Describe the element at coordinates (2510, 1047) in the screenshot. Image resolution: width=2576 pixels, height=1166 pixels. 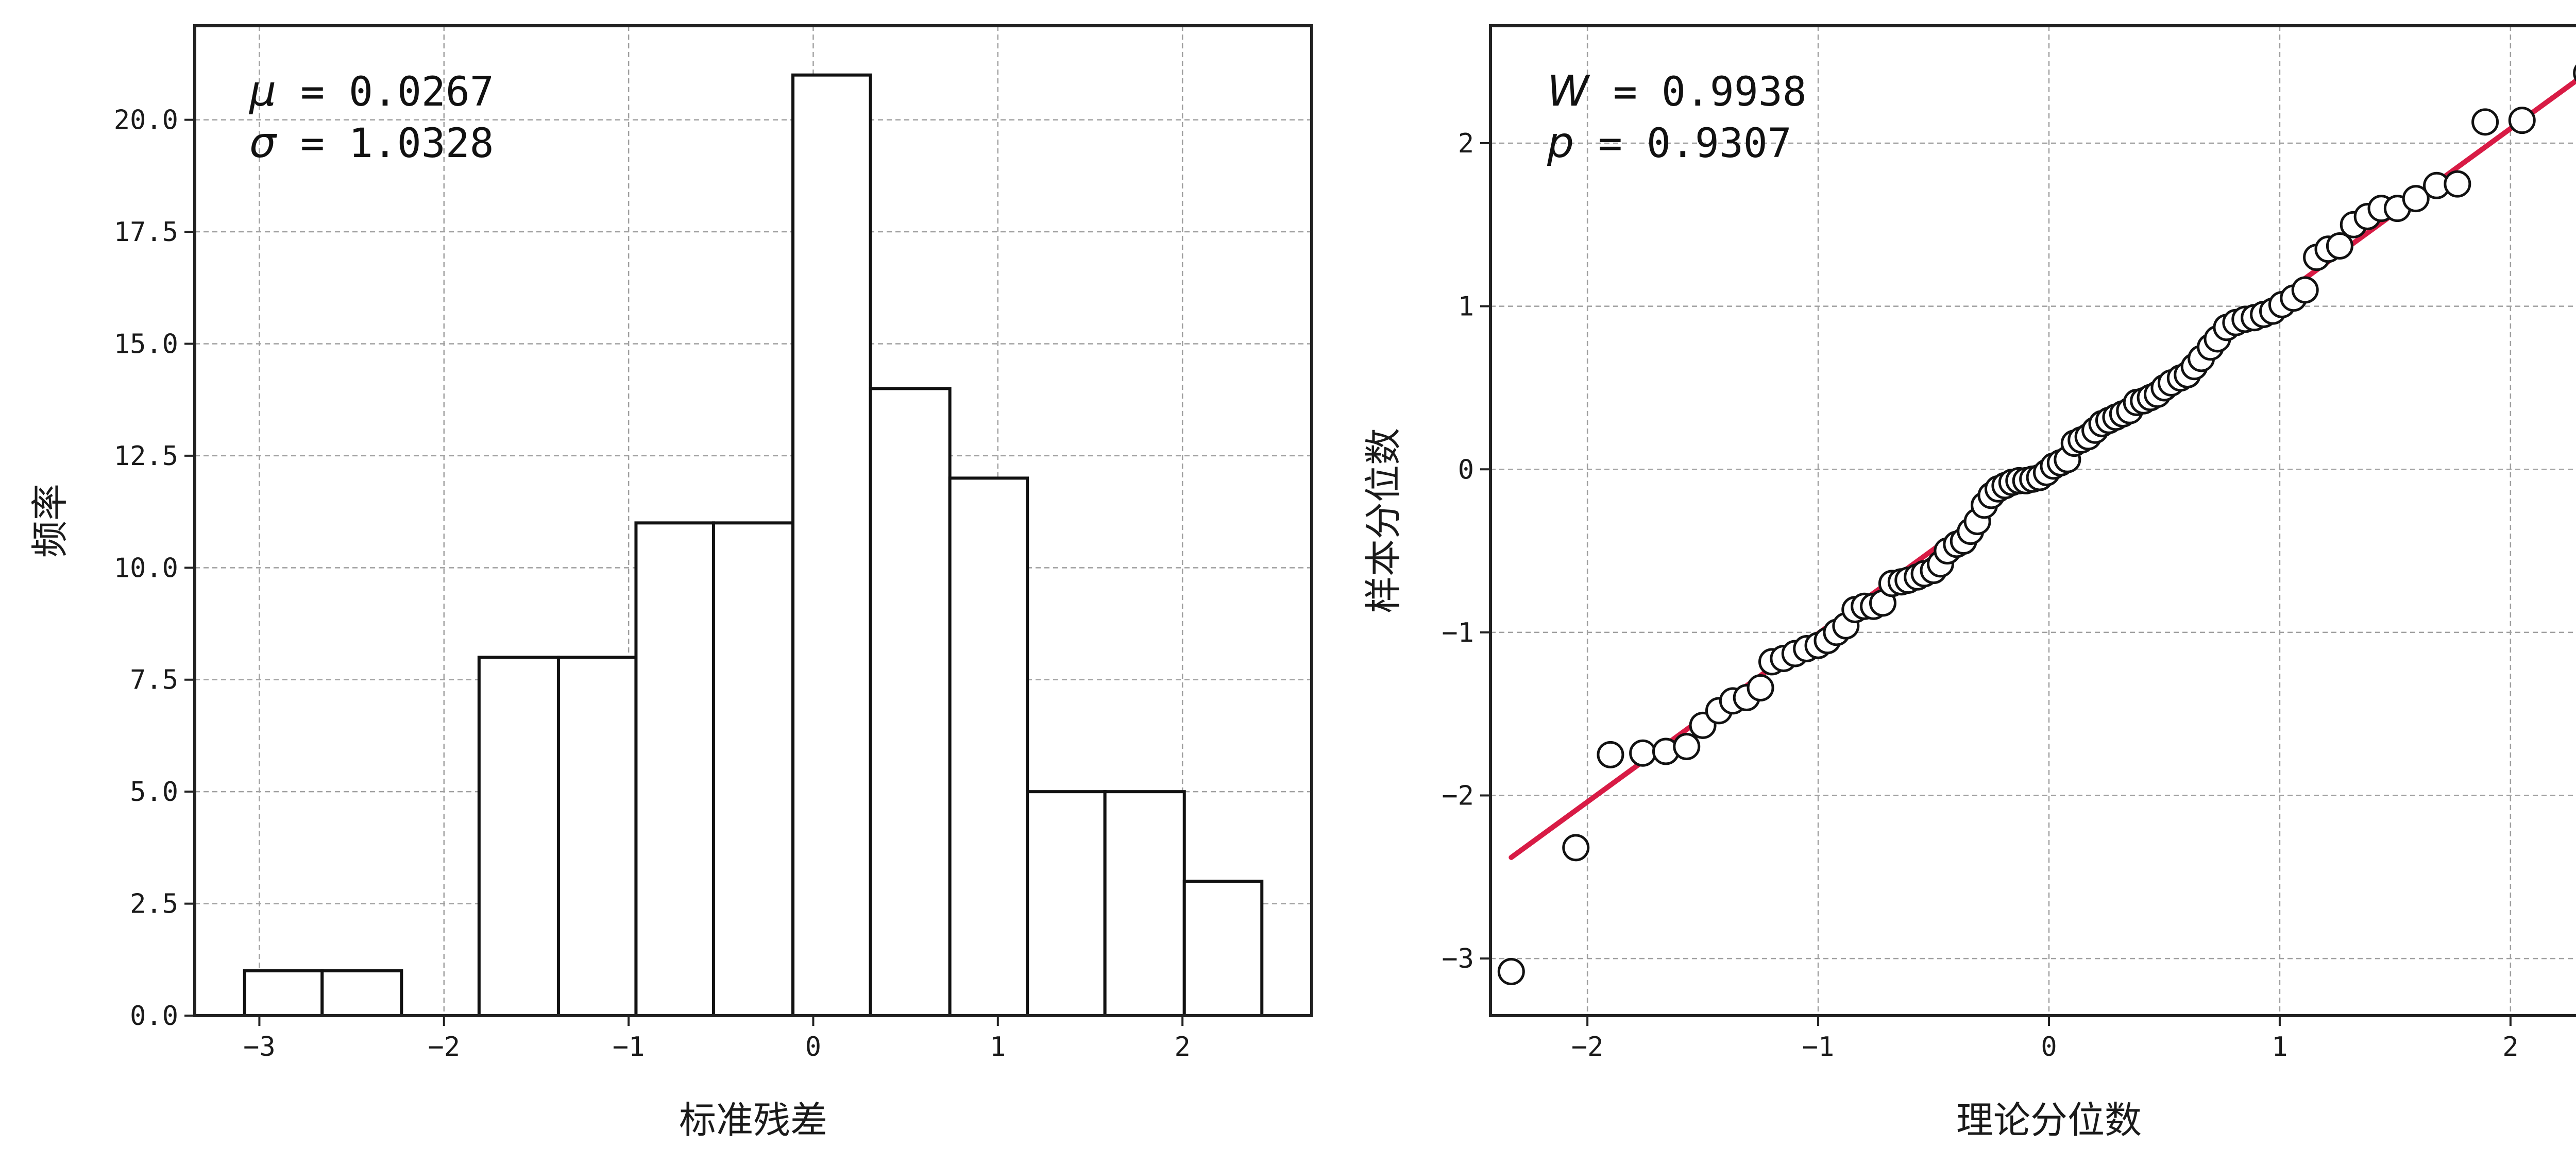
I see `qq-x-tick-label: 2` at that location.